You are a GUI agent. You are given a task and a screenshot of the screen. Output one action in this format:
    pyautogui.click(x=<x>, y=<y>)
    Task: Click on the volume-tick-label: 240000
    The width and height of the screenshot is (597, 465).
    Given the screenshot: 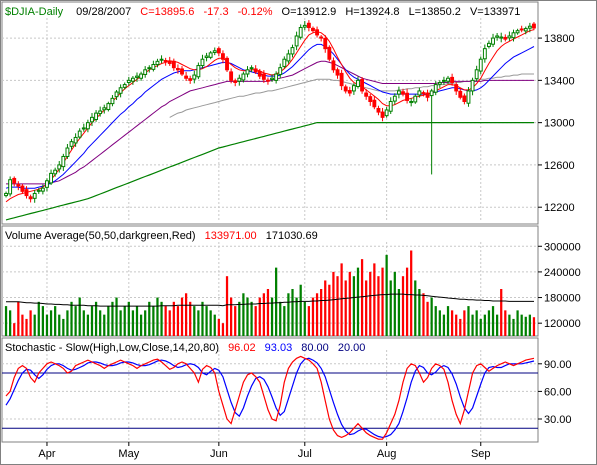 What is the action you would take?
    pyautogui.click(x=562, y=273)
    